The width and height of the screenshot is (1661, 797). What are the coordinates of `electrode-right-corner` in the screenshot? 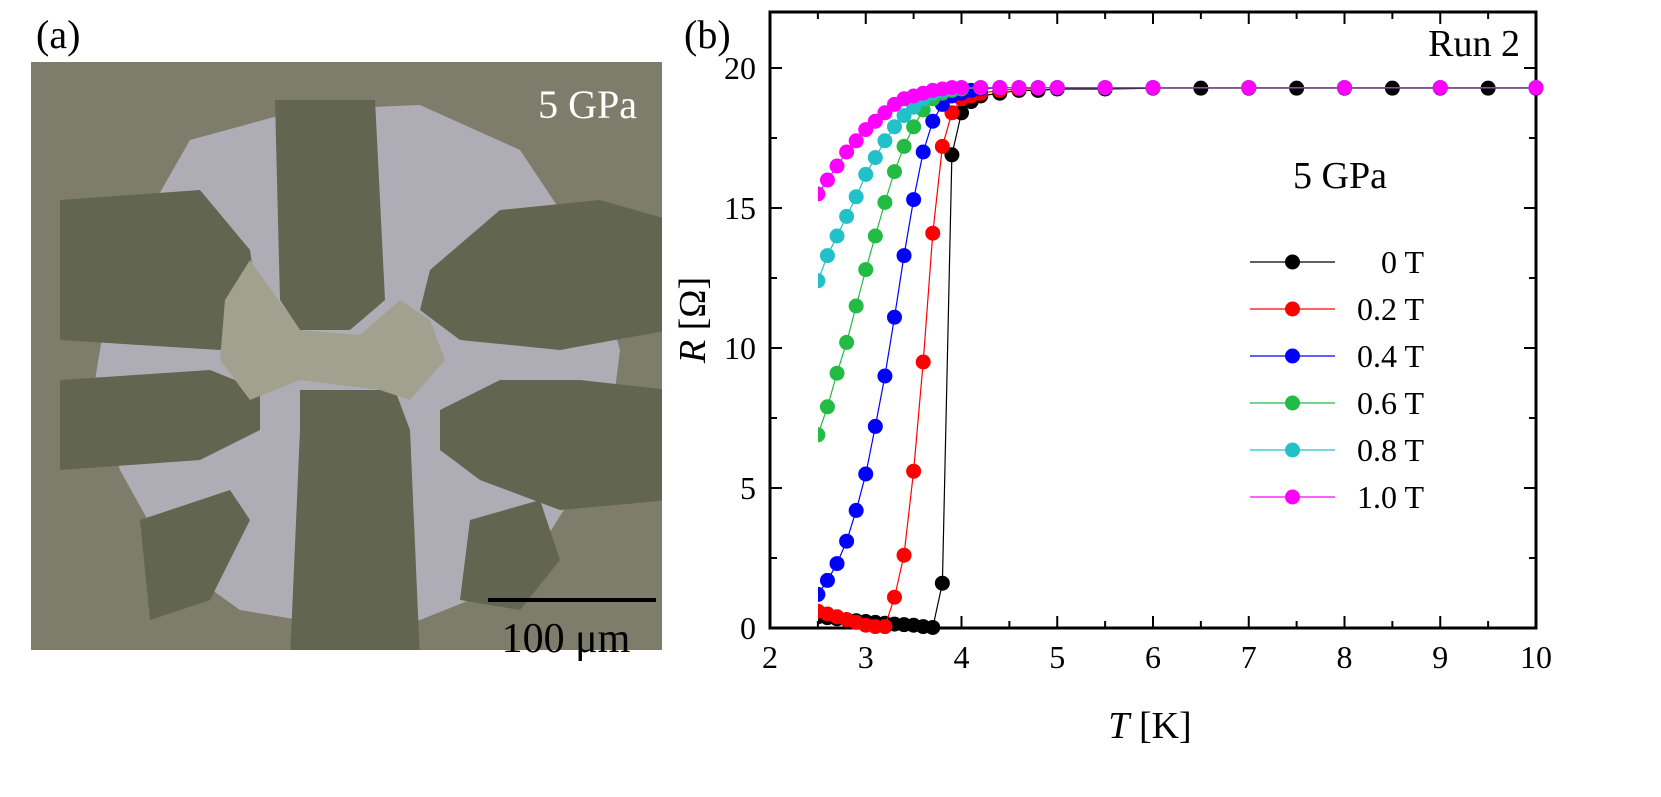 It's located at (510, 555).